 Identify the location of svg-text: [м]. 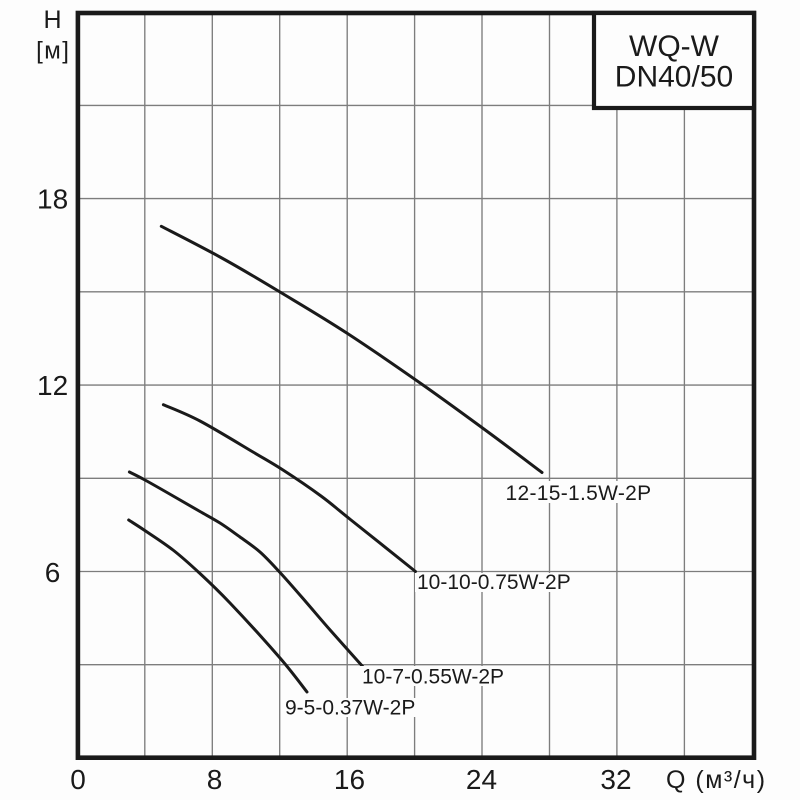
(53, 50).